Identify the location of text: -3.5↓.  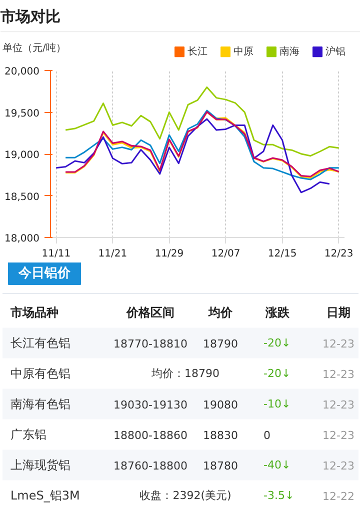
(279, 495).